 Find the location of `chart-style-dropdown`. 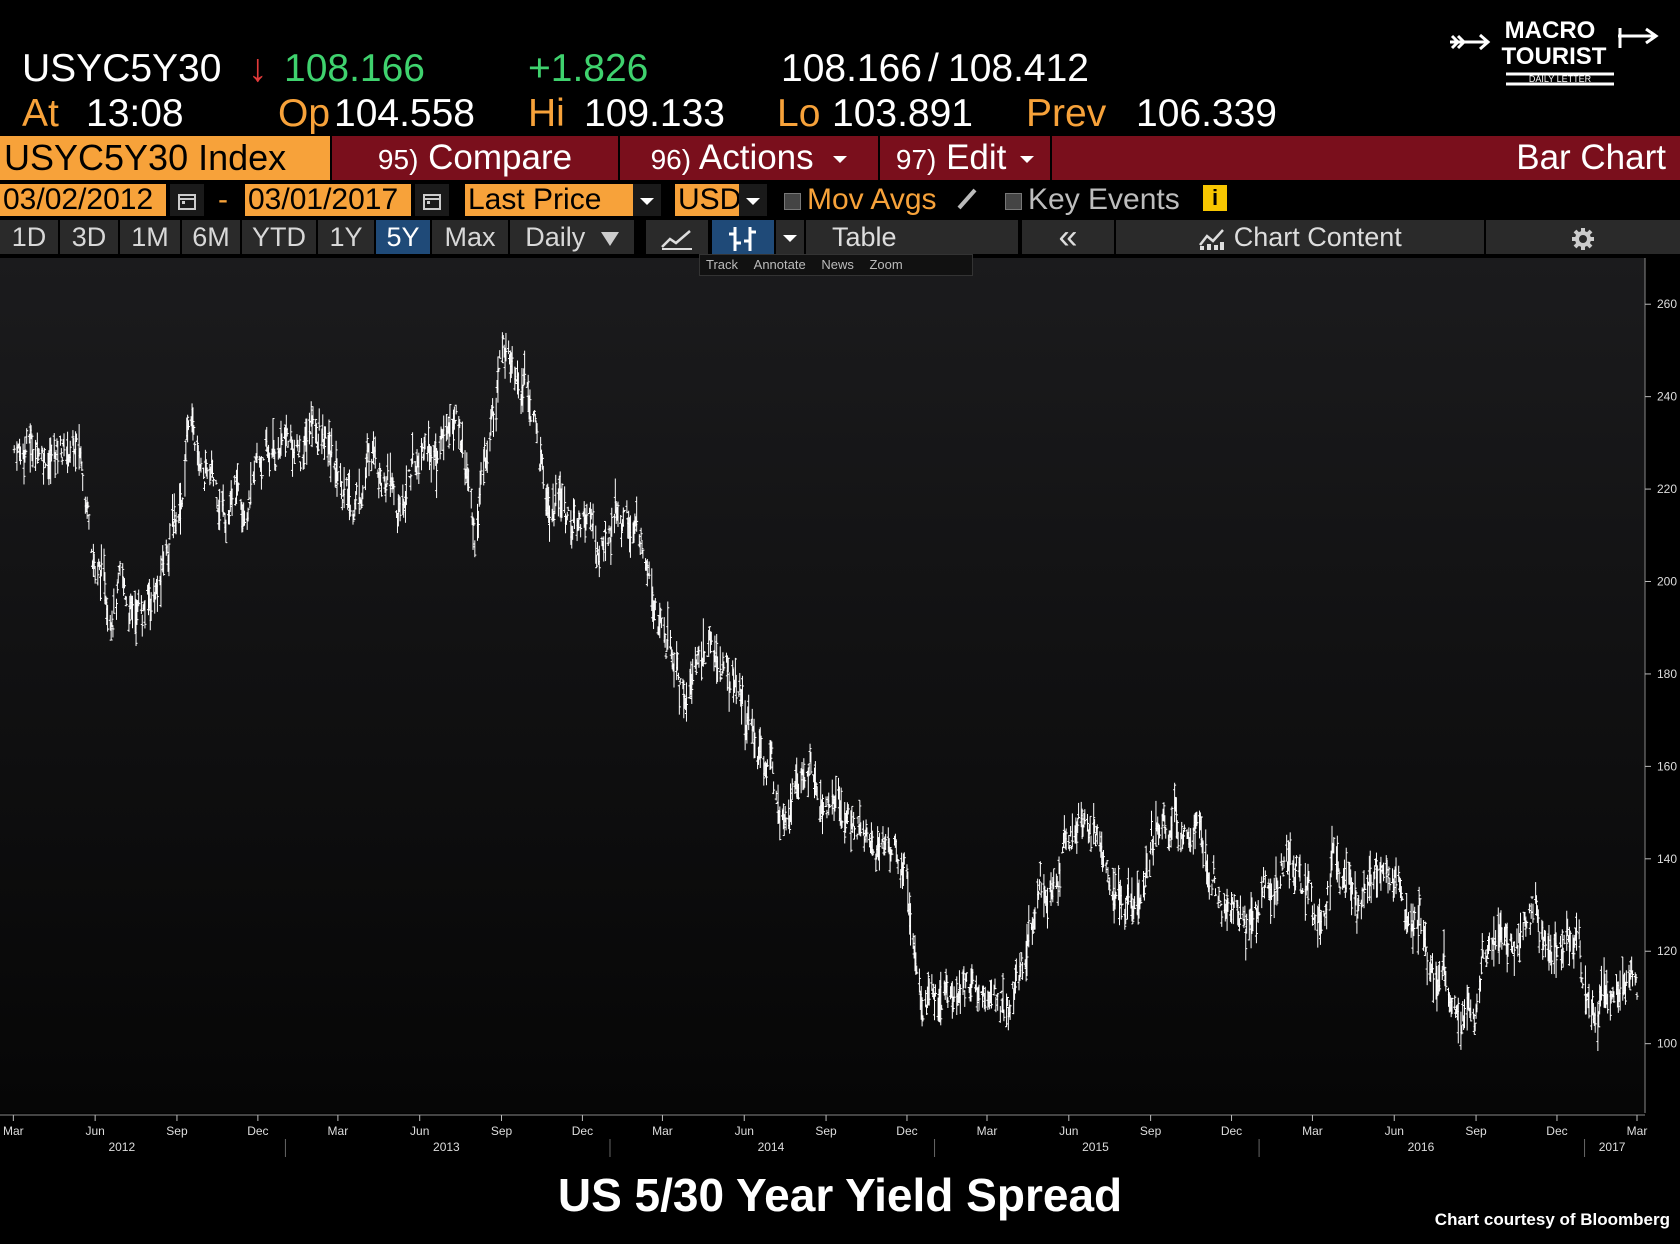

chart-style-dropdown is located at coordinates (791, 237).